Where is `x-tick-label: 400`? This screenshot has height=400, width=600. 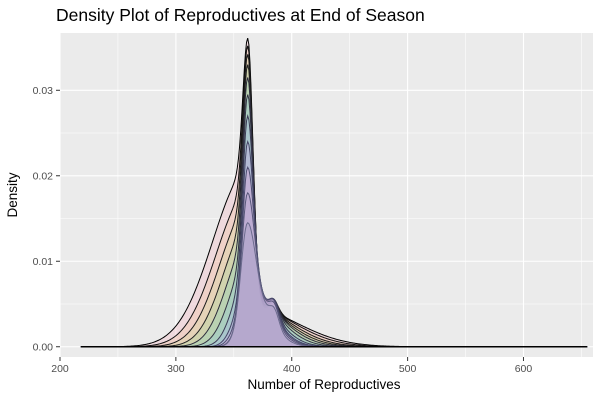
x-tick-label: 400 is located at coordinates (292, 369).